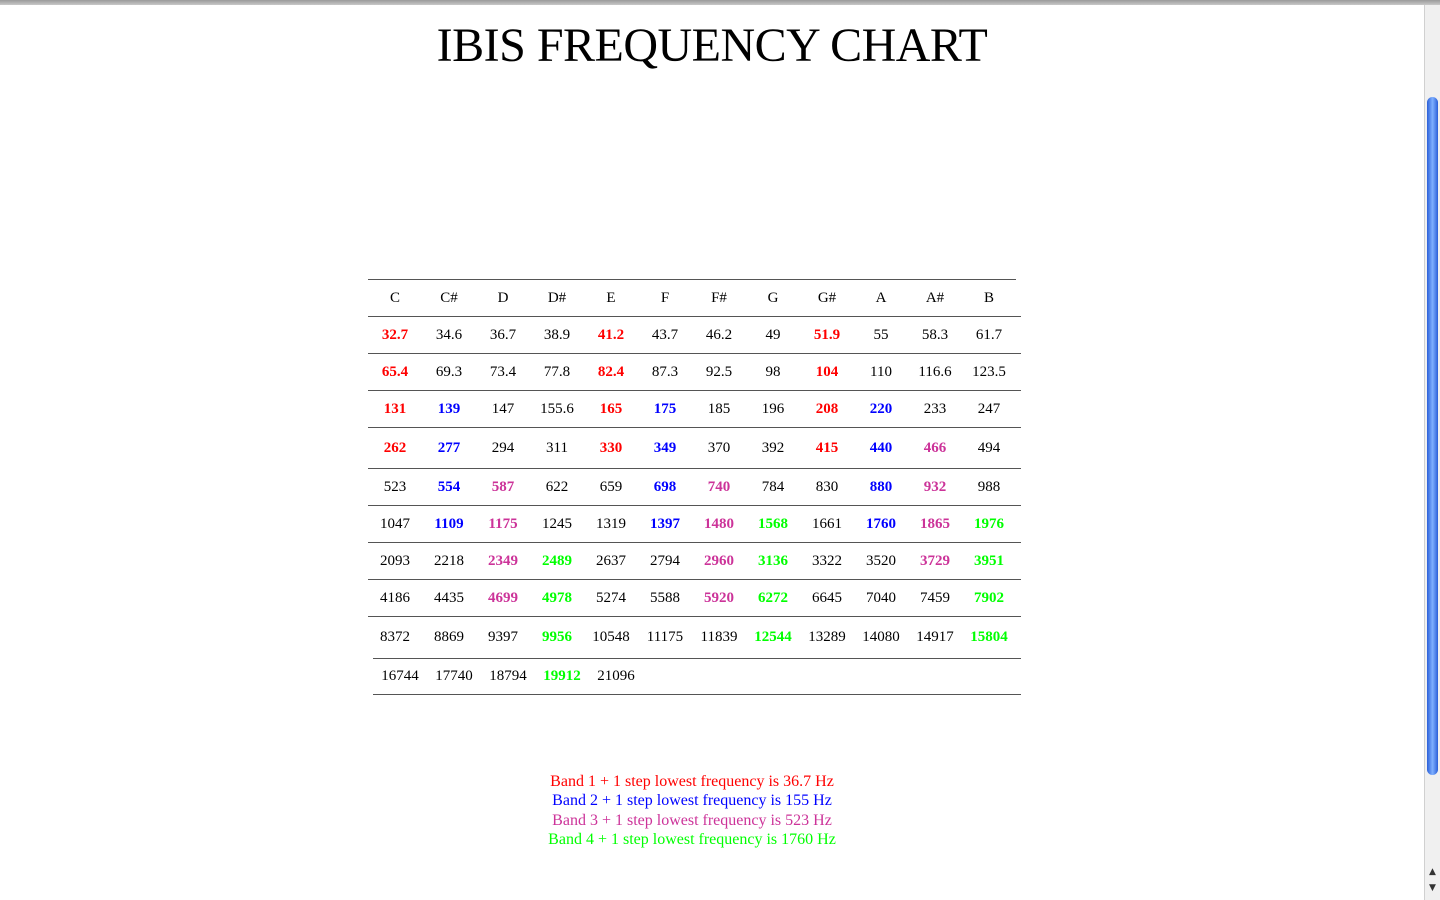 This screenshot has width=1440, height=900. What do you see at coordinates (1432, 872) in the screenshot?
I see `scroll-up-arrow-icon: ▲` at bounding box center [1432, 872].